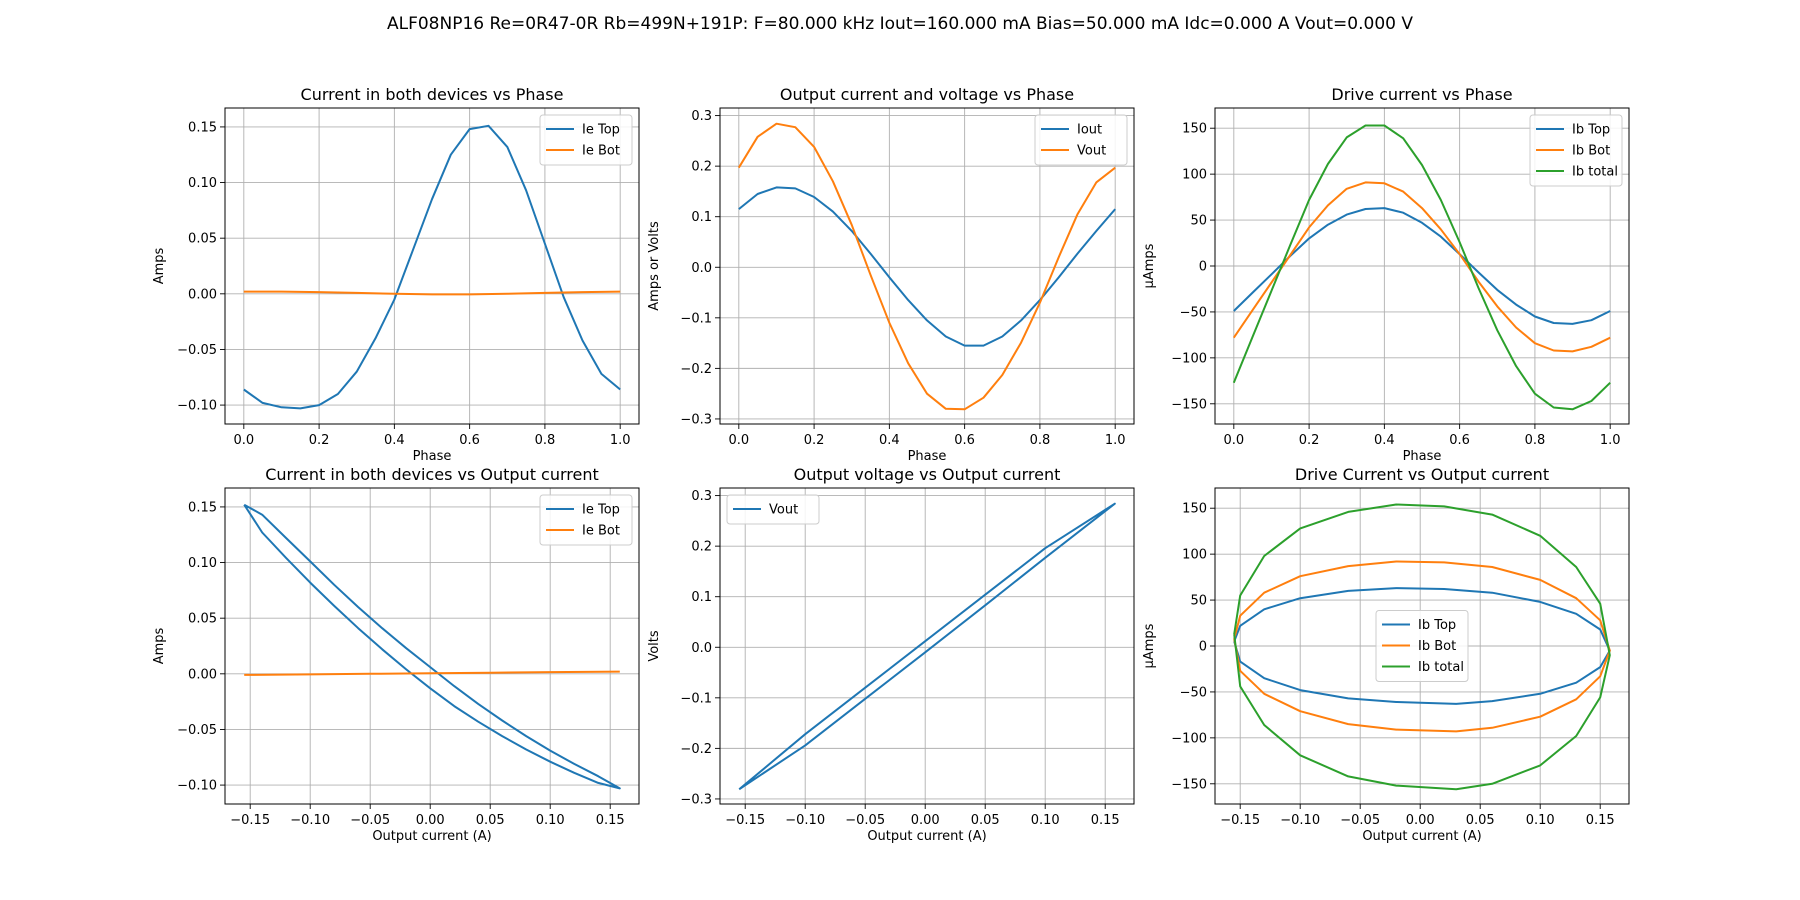 The height and width of the screenshot is (900, 1800). Describe the element at coordinates (1194, 175) in the screenshot. I see `y-tick-label: 100` at that location.